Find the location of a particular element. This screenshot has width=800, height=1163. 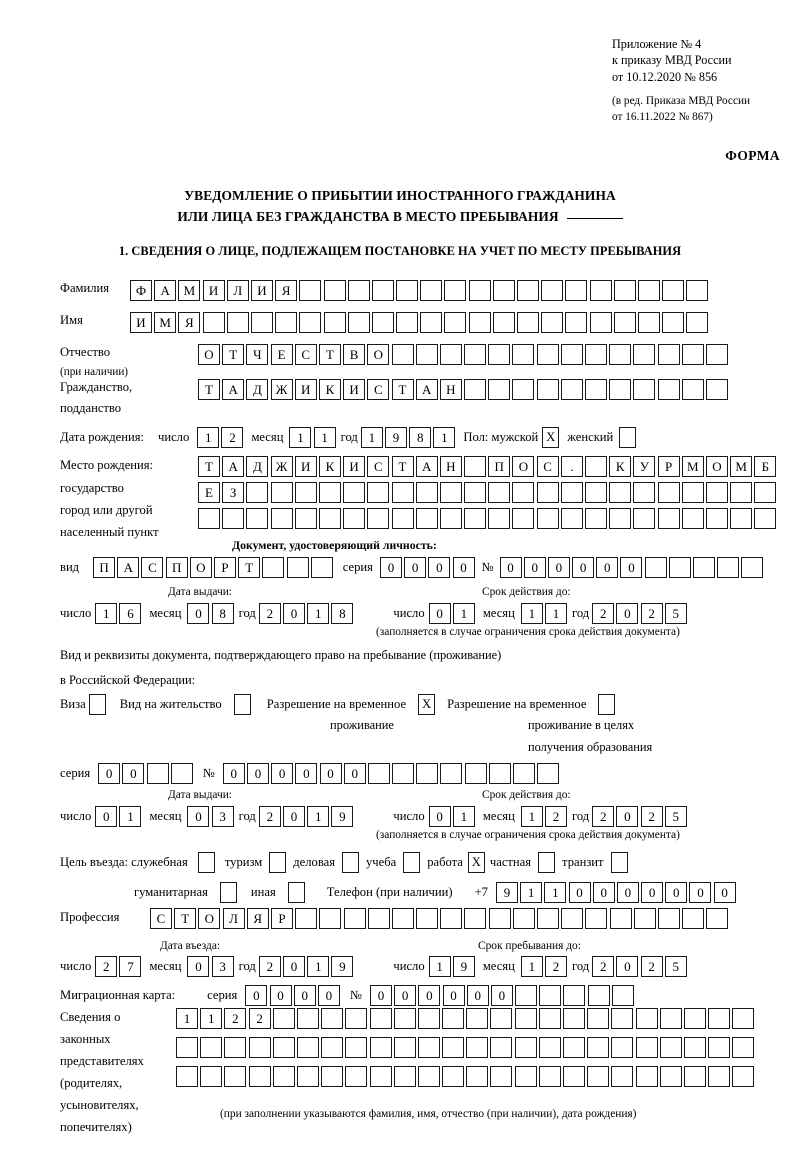

cell: З is located at coordinates (233, 492).